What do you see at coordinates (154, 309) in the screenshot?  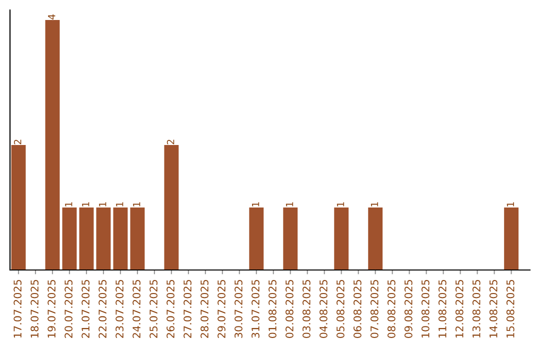 I see `x-tick-label: 25.07.2025` at bounding box center [154, 309].